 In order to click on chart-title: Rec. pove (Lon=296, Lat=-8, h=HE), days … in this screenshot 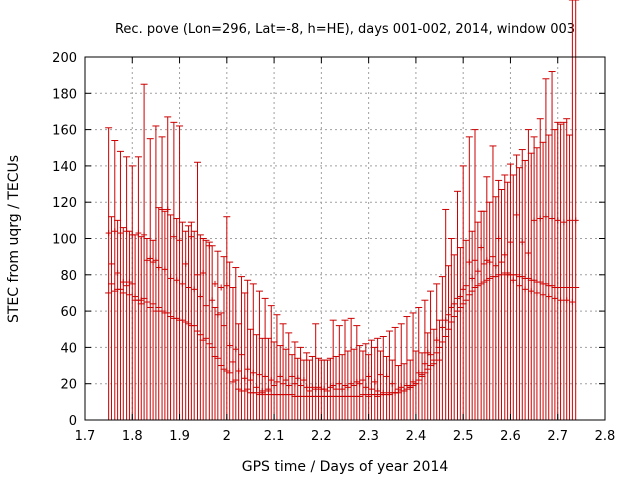, I will do `click(345, 29)`.